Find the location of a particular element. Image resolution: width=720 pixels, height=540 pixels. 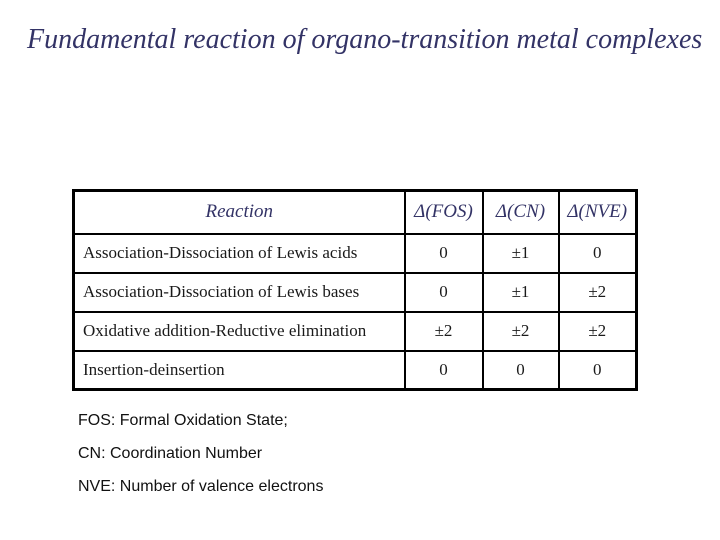

row-label: Association-Dissociation of Lewis acids is located at coordinates (239, 253).